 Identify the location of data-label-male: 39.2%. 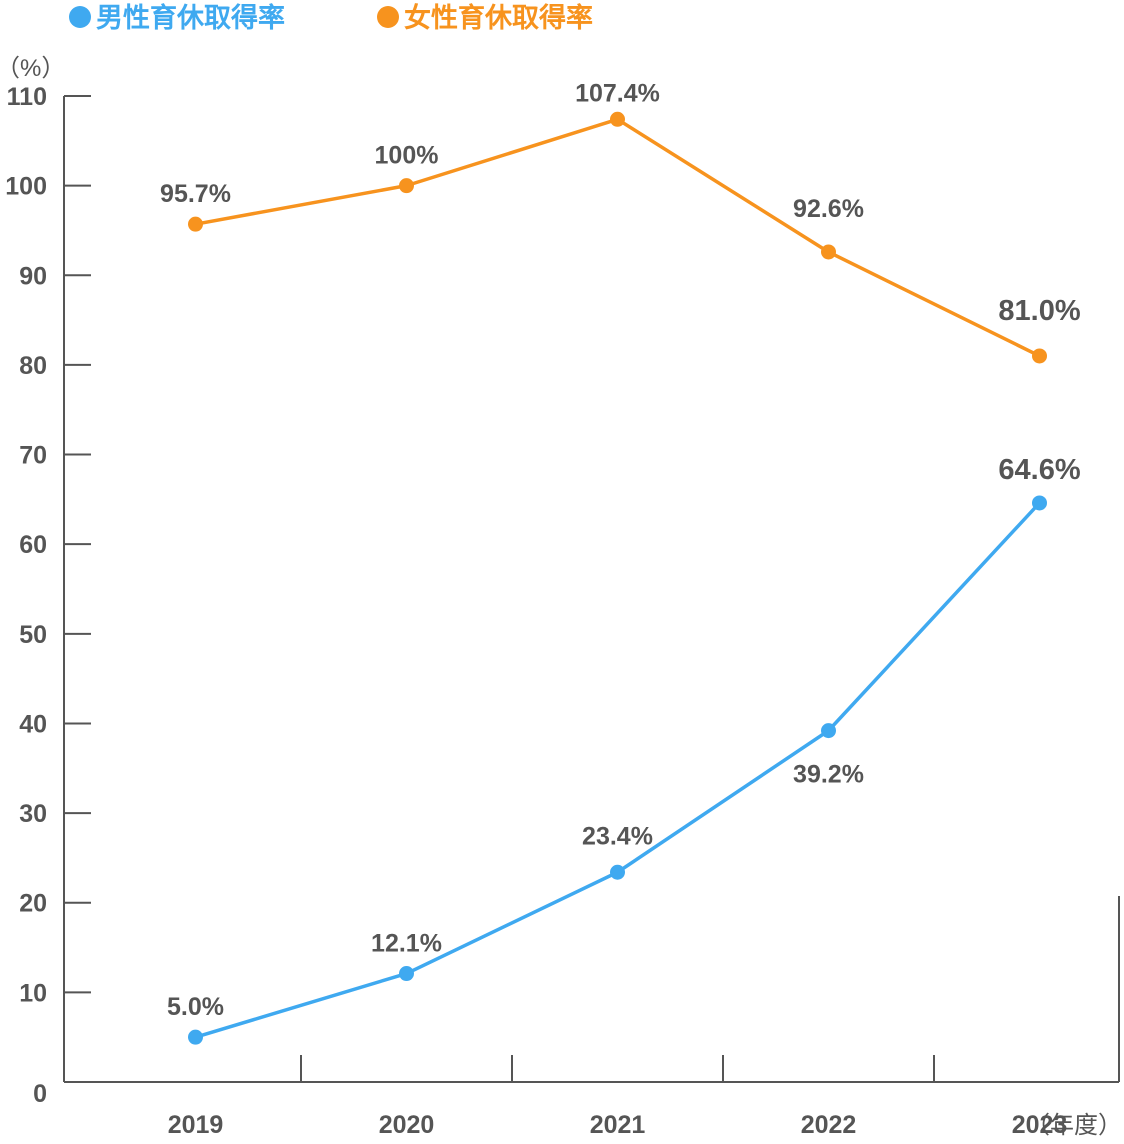
(828, 775).